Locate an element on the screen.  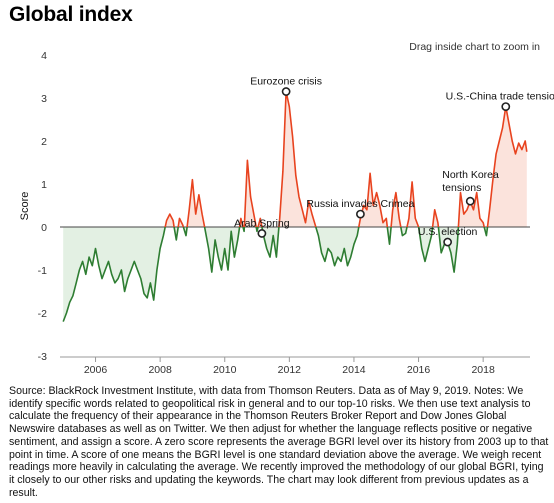
y-axis-label: Score is located at coordinates (25, 206).